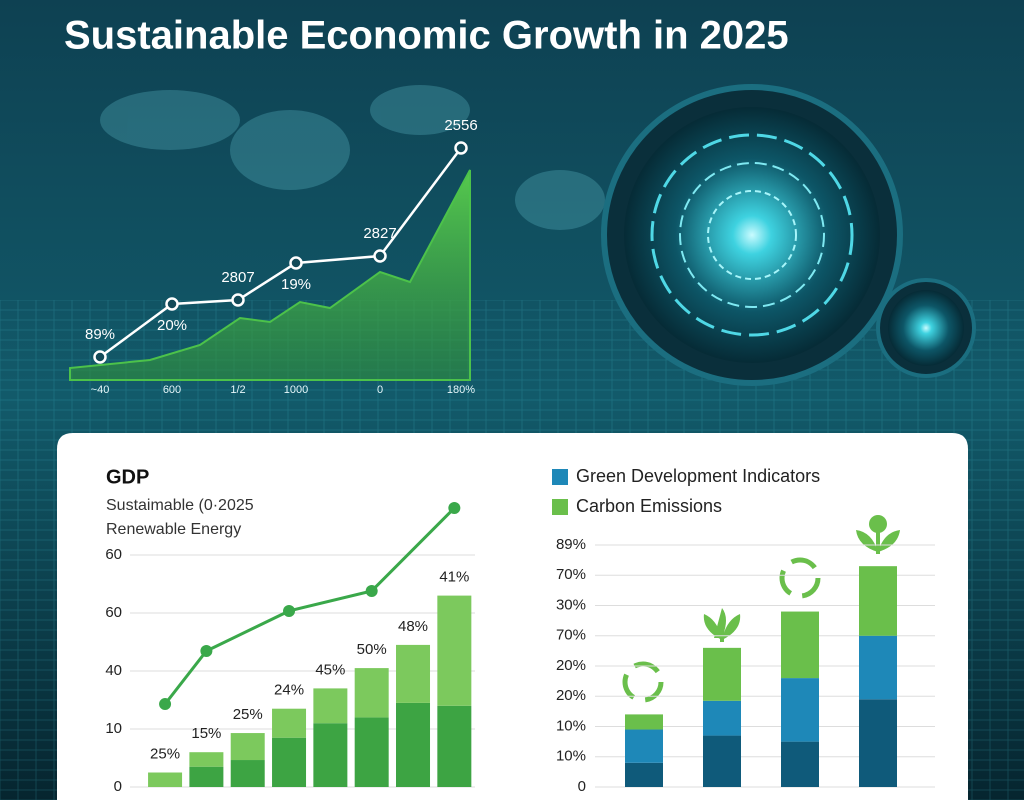 The width and height of the screenshot is (1024, 800). Describe the element at coordinates (100, 390) in the screenshot. I see `x-tick-label: ~40` at that location.